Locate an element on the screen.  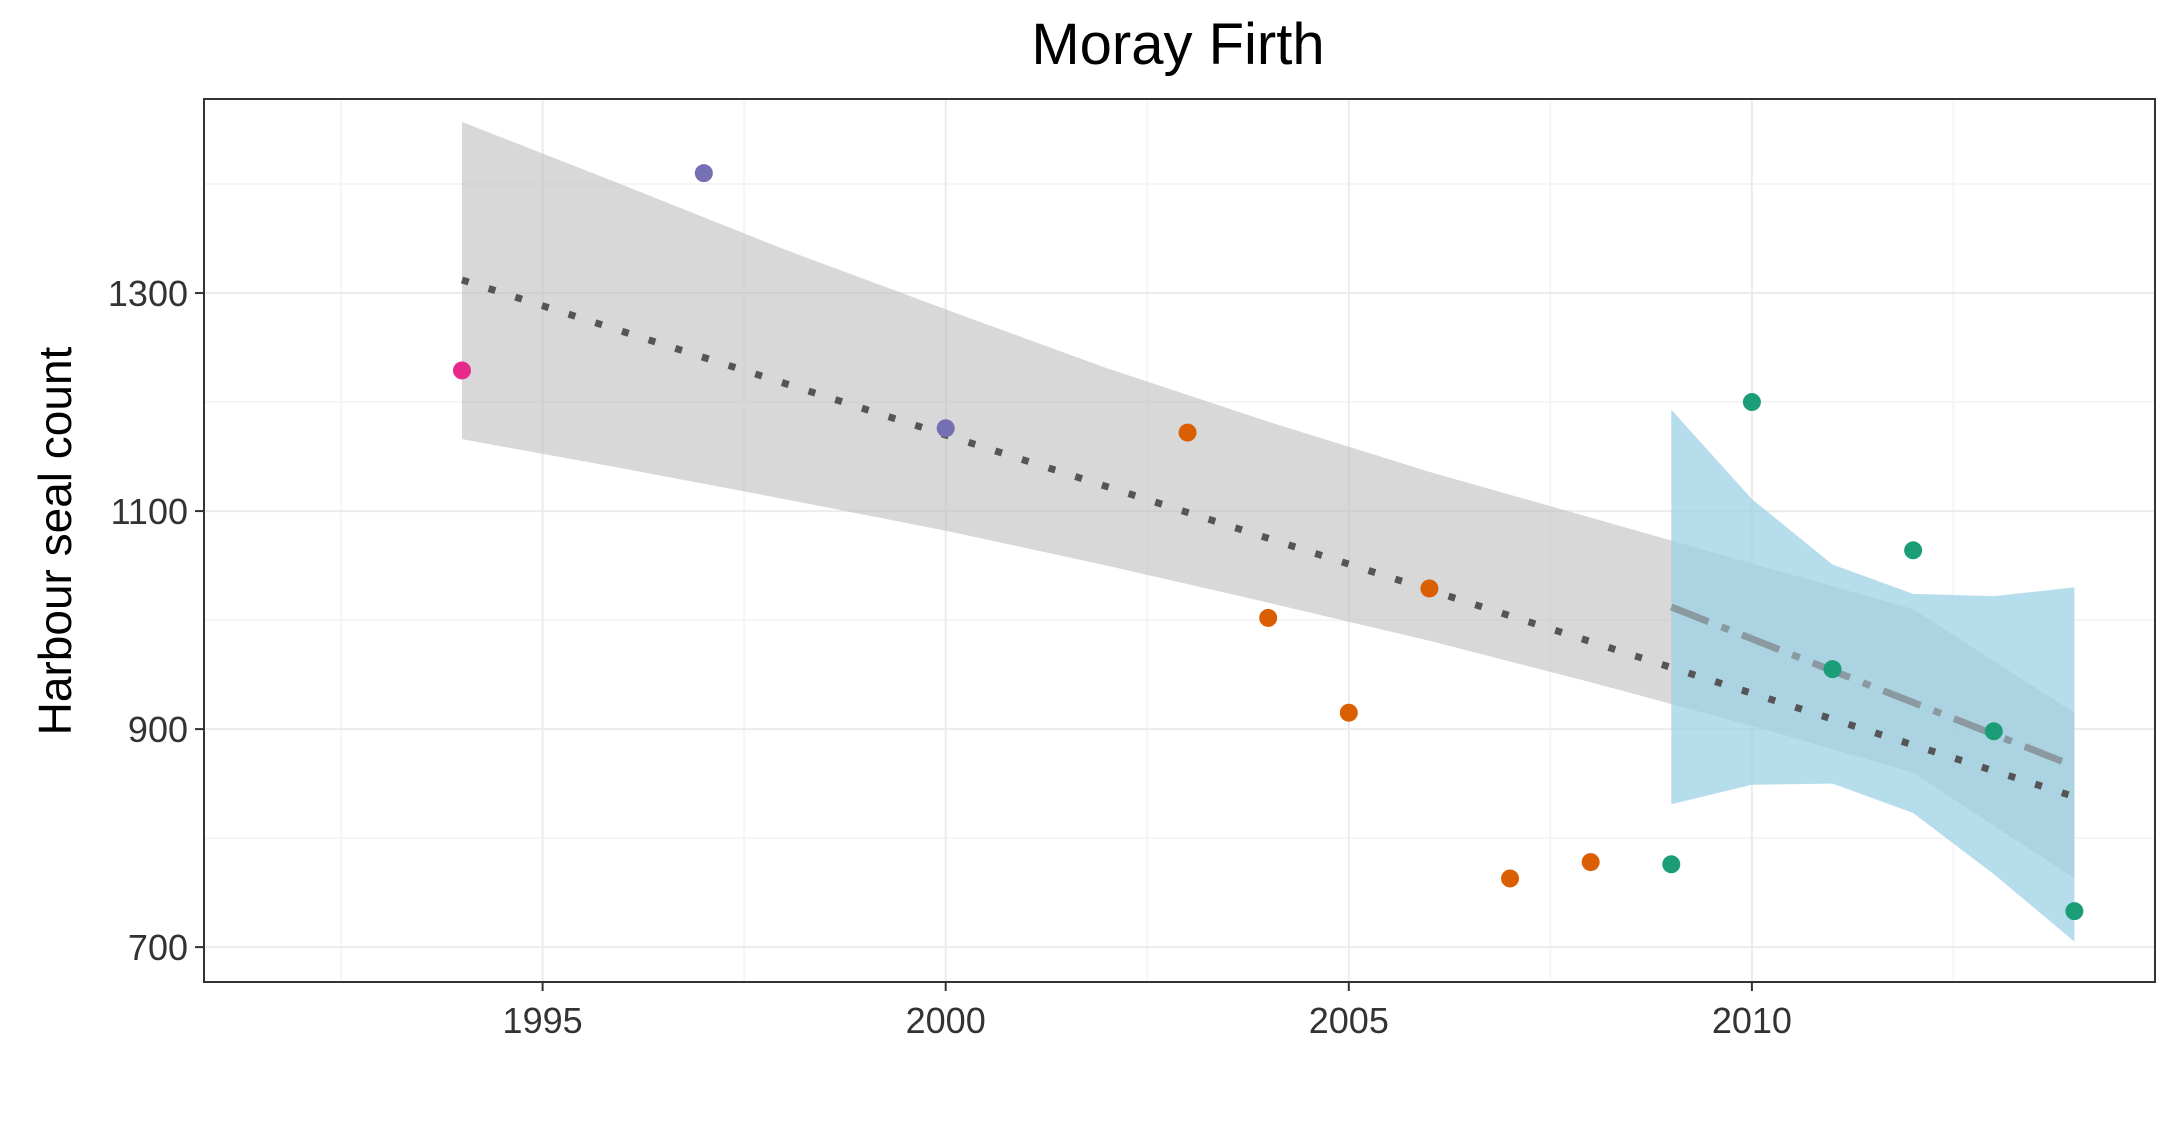
confidence-ribbon-recent is located at coordinates (1873, 675).